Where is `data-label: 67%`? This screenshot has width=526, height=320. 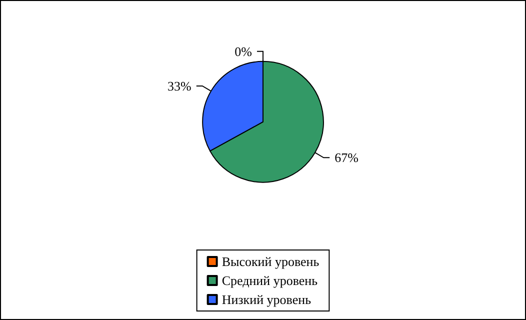
data-label: 67% is located at coordinates (346, 158).